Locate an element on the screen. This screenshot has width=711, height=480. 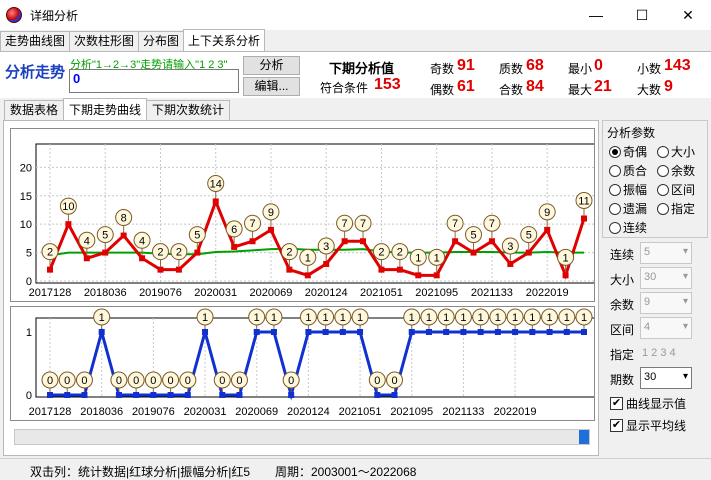
title-bar: 详细分析 — ☐ ✕ is located at coordinates (355, 15).